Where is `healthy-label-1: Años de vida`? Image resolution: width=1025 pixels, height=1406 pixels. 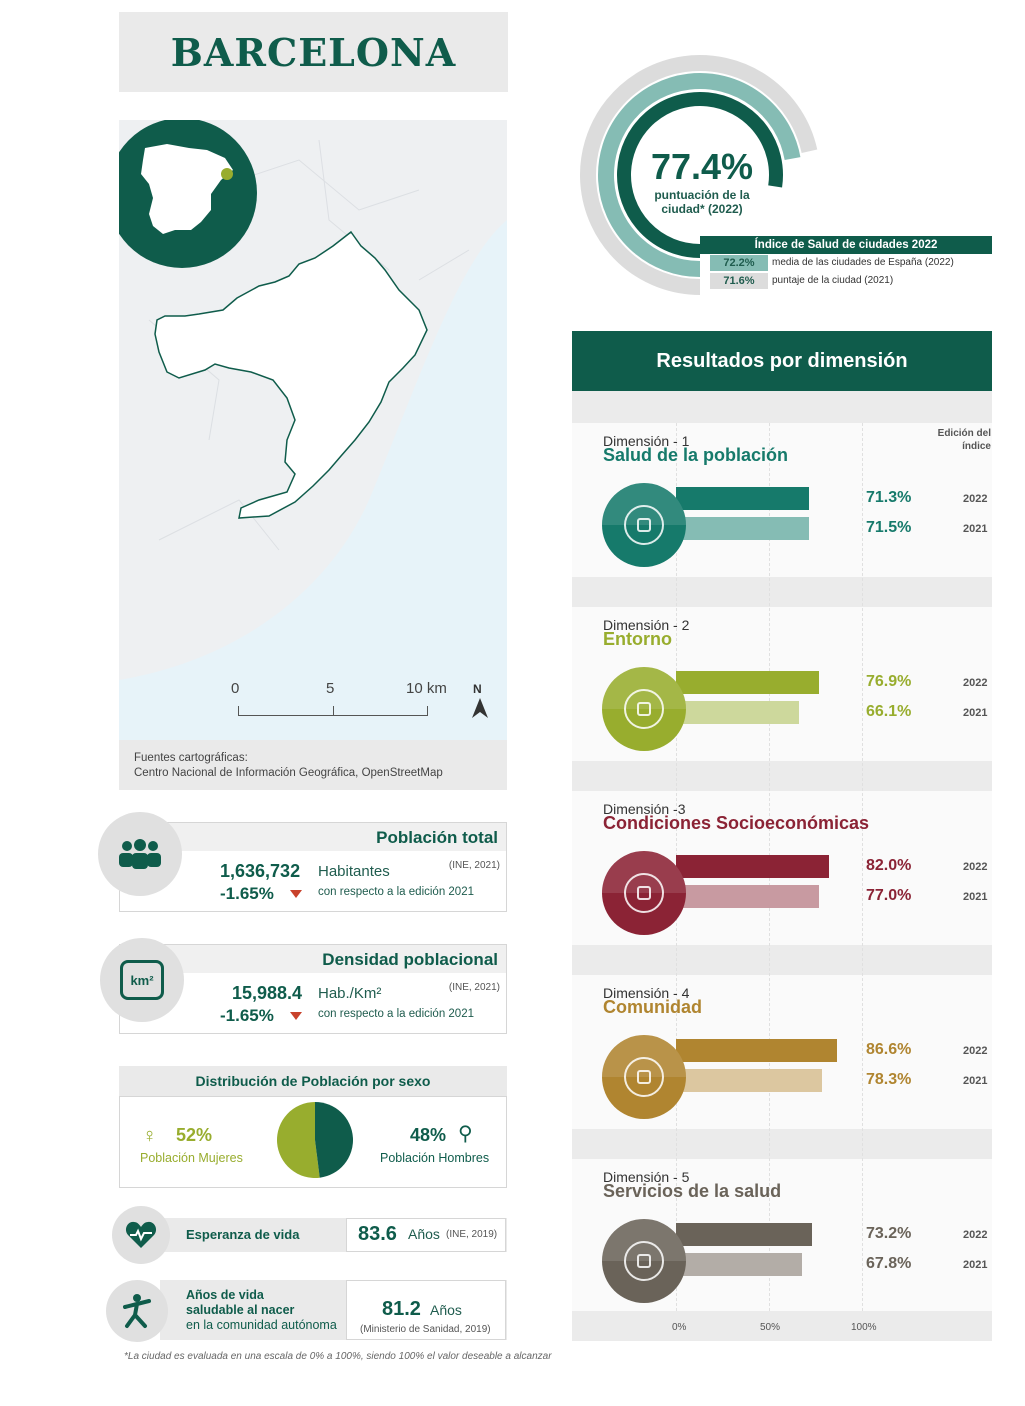 healthy-label-1: Años de vida is located at coordinates (225, 1295).